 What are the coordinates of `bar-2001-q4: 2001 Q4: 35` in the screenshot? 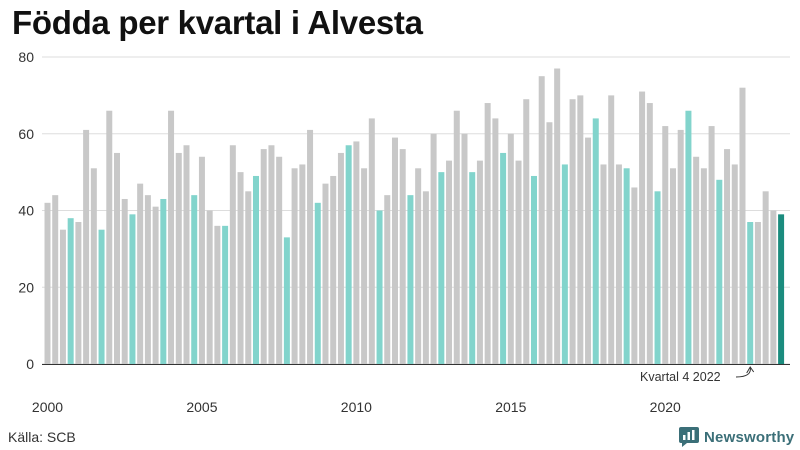 It's located at (101, 296).